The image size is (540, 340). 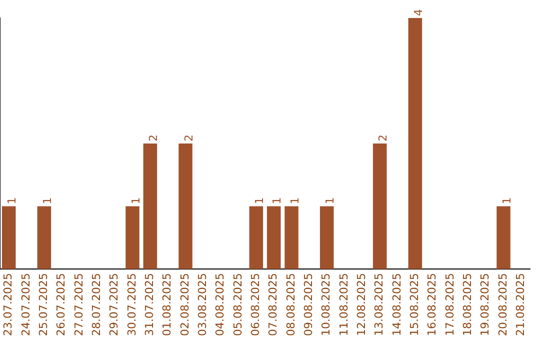 I want to click on x-tick-label: 28.07.2025, so click(x=97, y=304).